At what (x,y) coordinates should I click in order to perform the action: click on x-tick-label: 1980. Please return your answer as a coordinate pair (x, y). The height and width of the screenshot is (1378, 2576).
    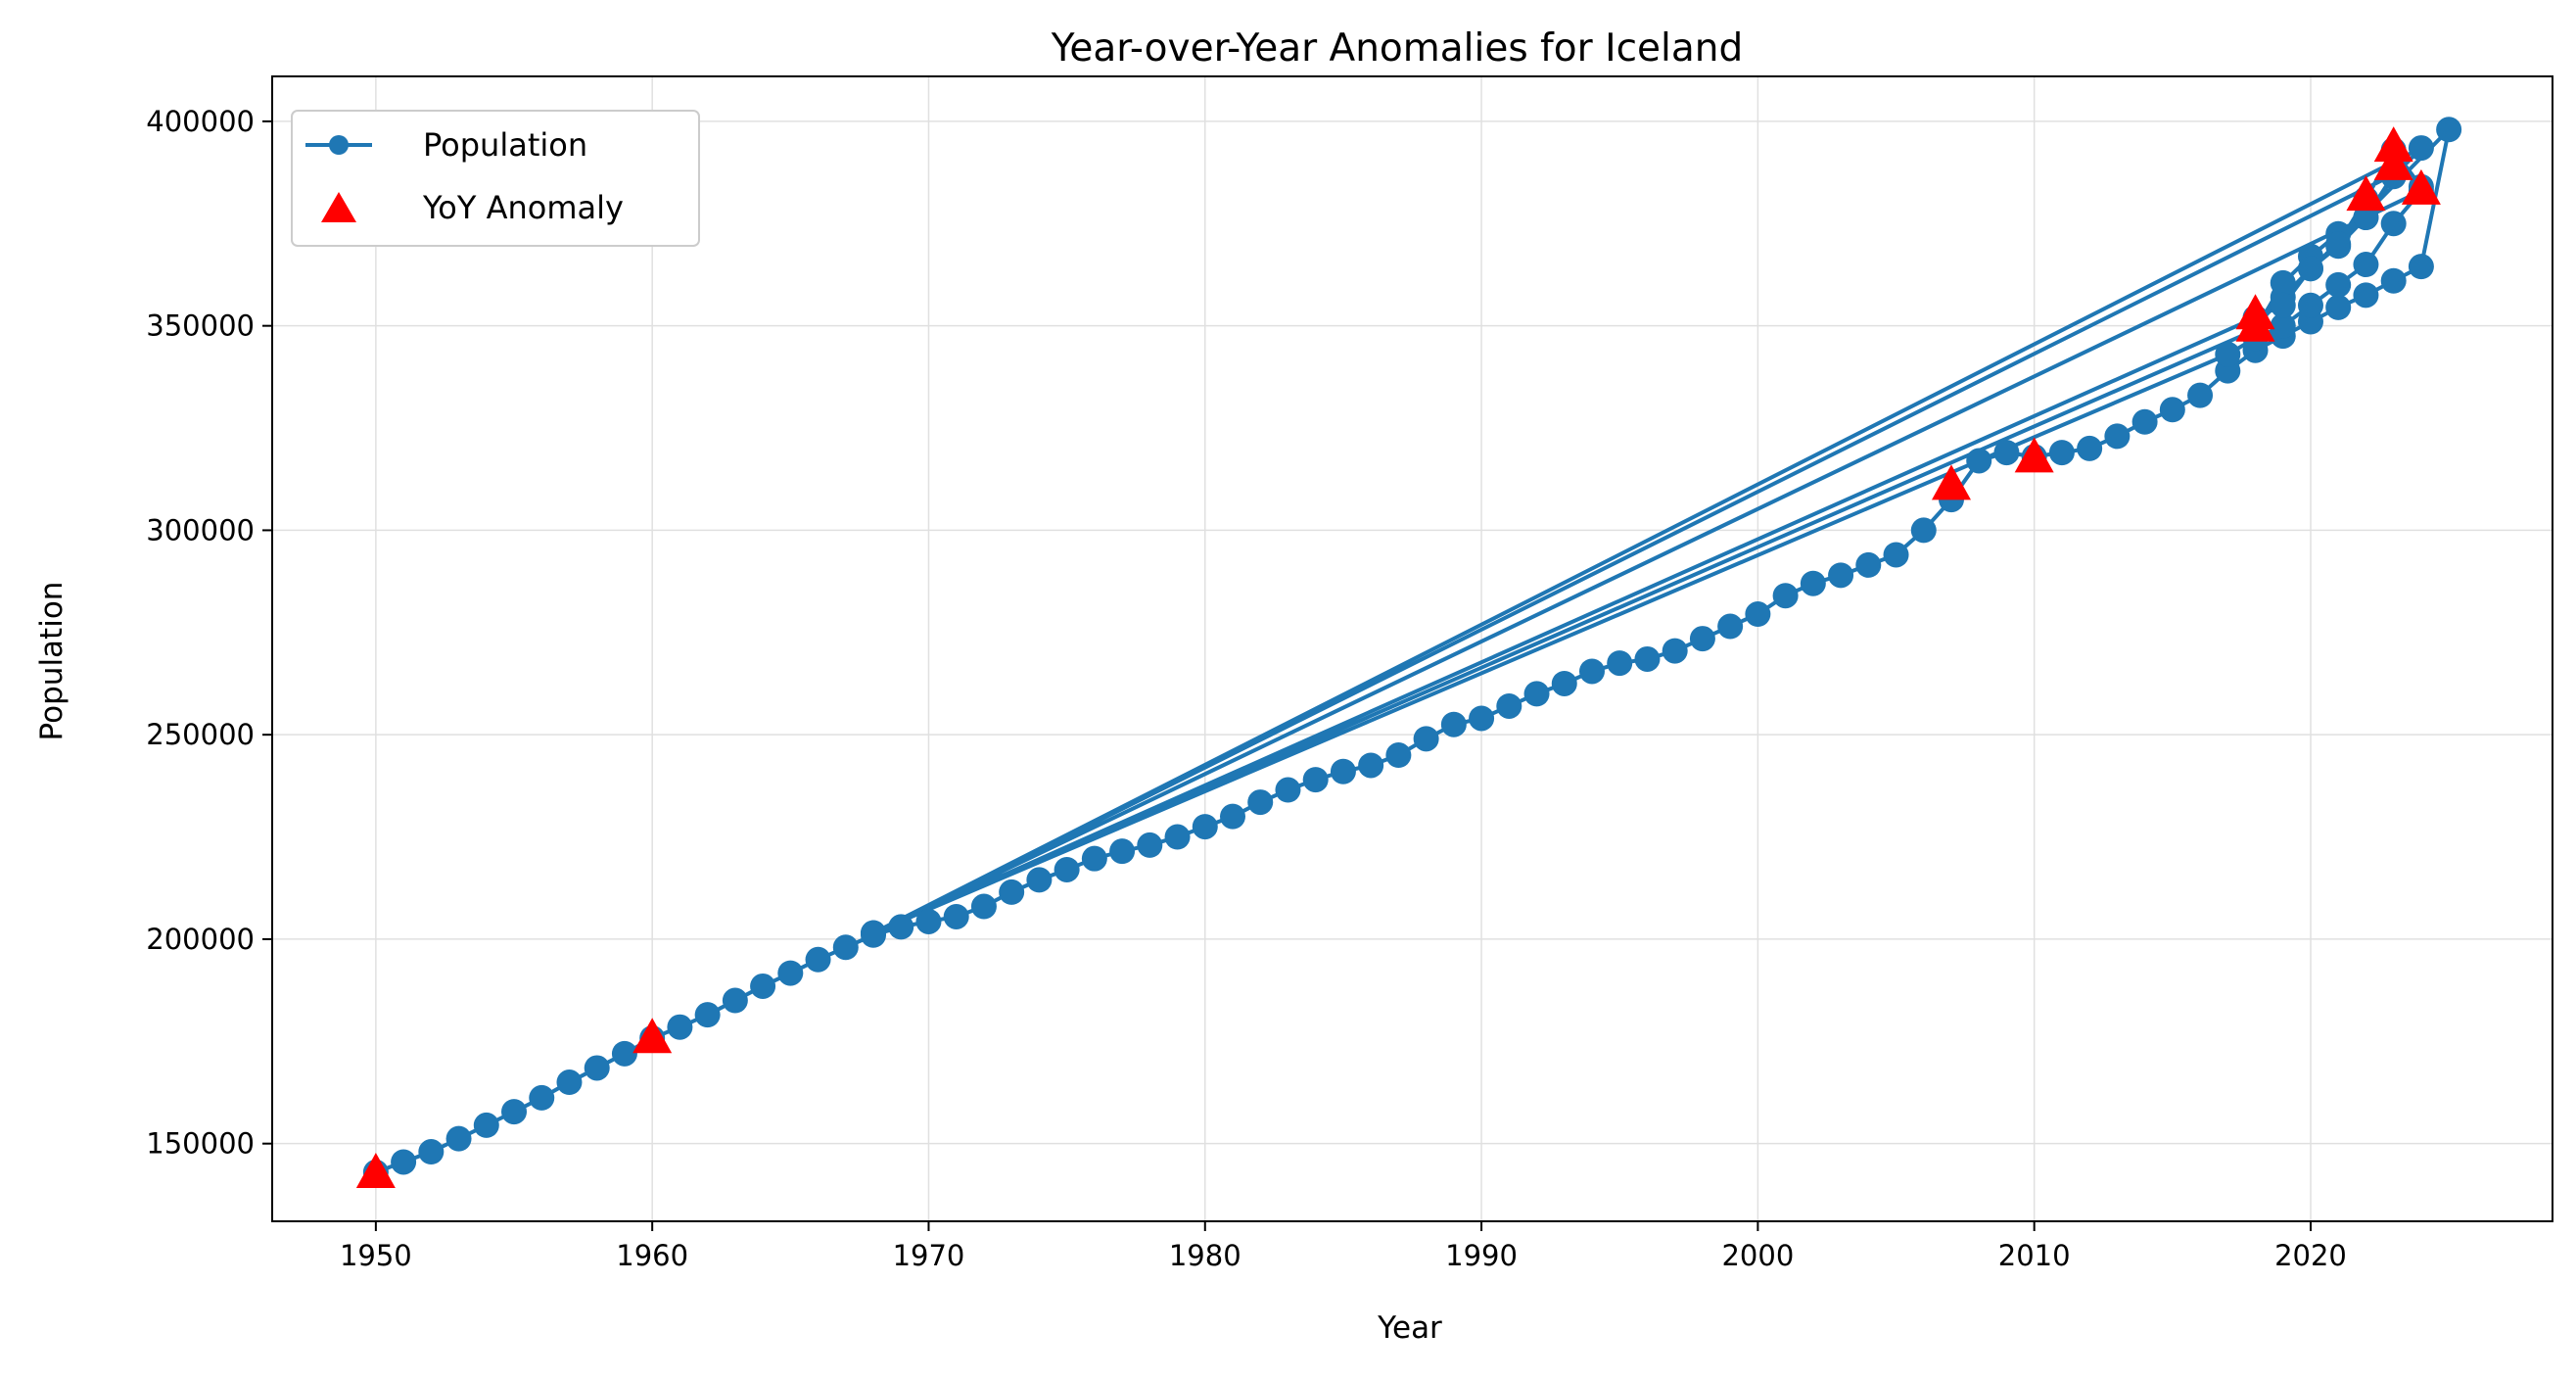
    Looking at the image, I should click on (1205, 1255).